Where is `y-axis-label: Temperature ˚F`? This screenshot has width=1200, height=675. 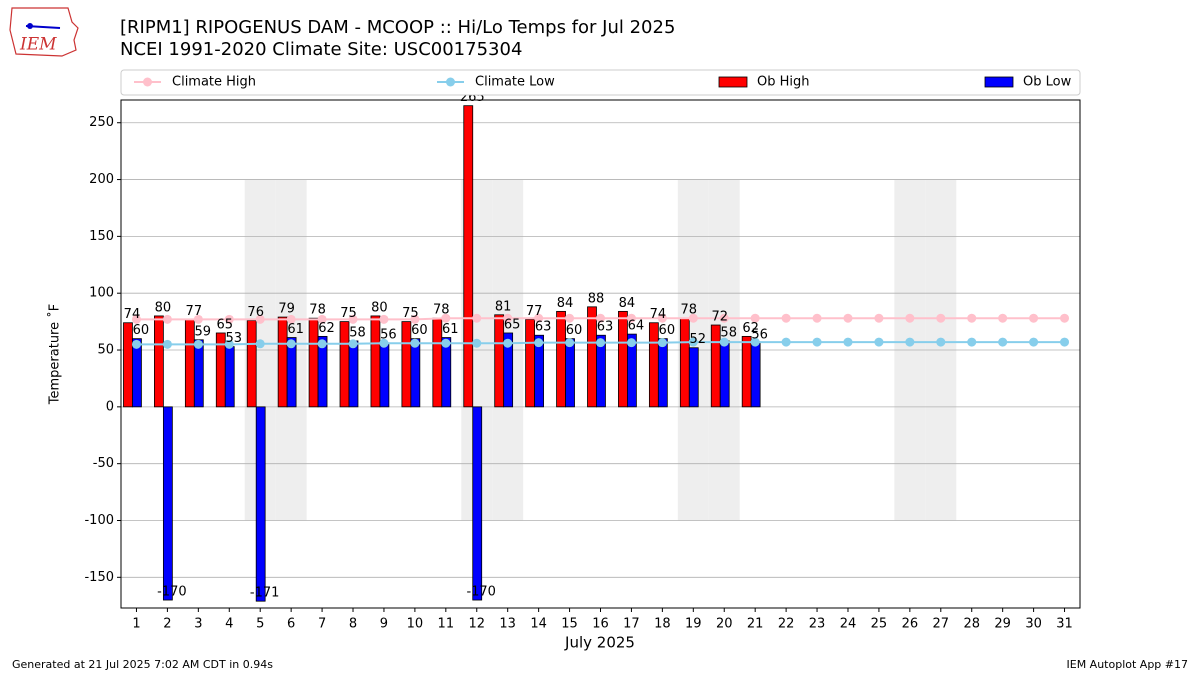 y-axis-label: Temperature ˚F is located at coordinates (55, 354).